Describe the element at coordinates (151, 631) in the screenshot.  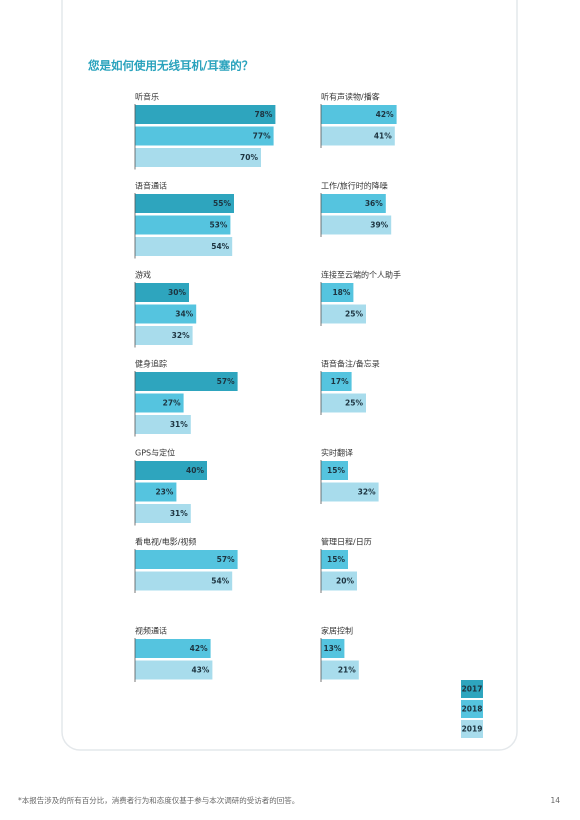
I see `category-label: 视频通话` at that location.